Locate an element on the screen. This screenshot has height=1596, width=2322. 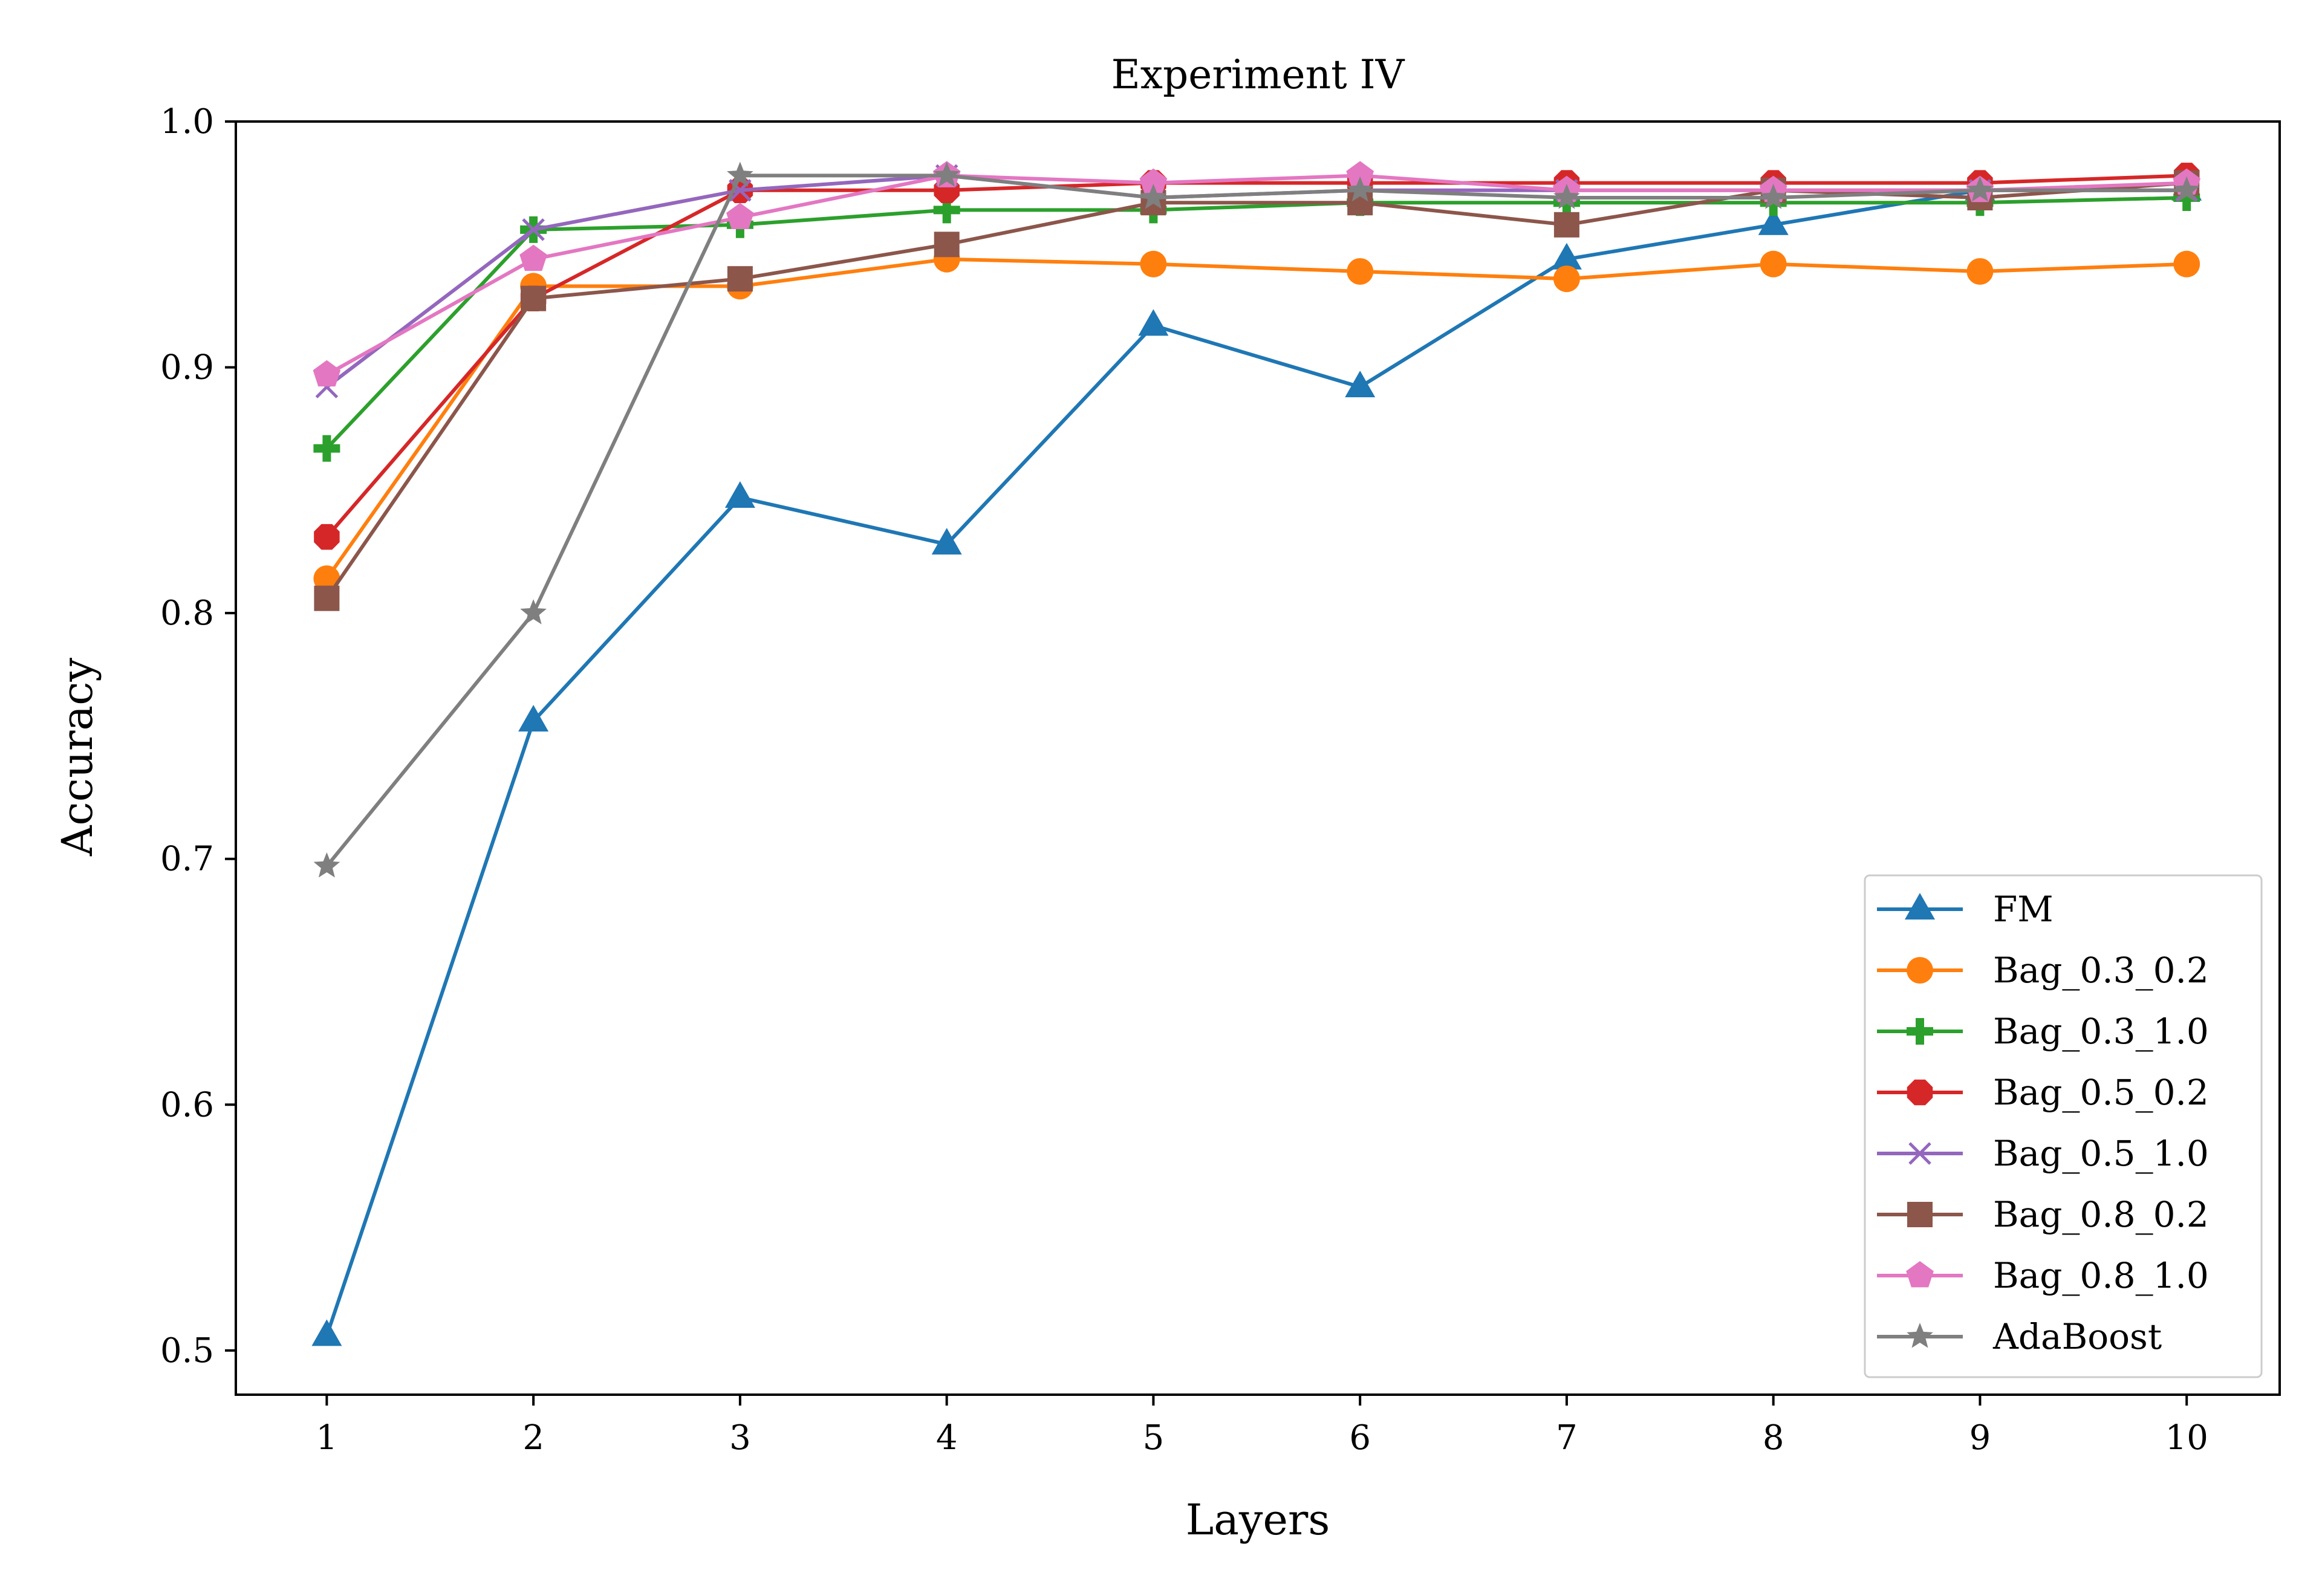
legend-item: Bag_0.5_1.0 is located at coordinates (2043, 1153).